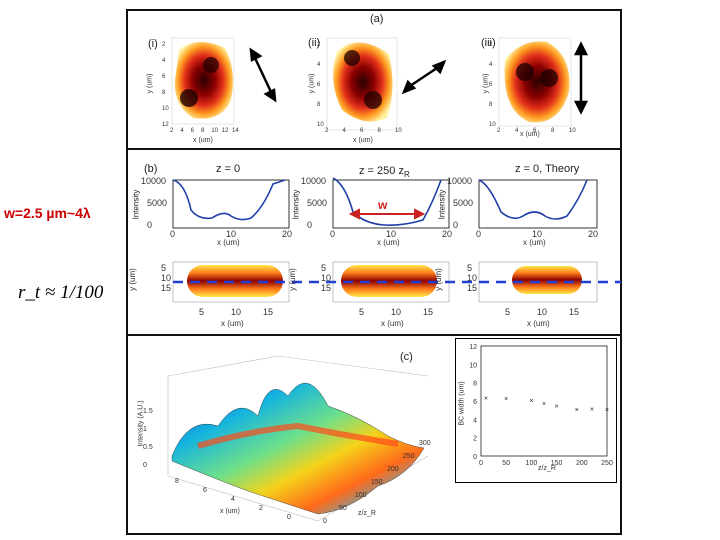 This screenshot has width=720, height=540. What do you see at coordinates (582, 463) in the screenshot?
I see `scatter-xtick: 200` at bounding box center [582, 463].